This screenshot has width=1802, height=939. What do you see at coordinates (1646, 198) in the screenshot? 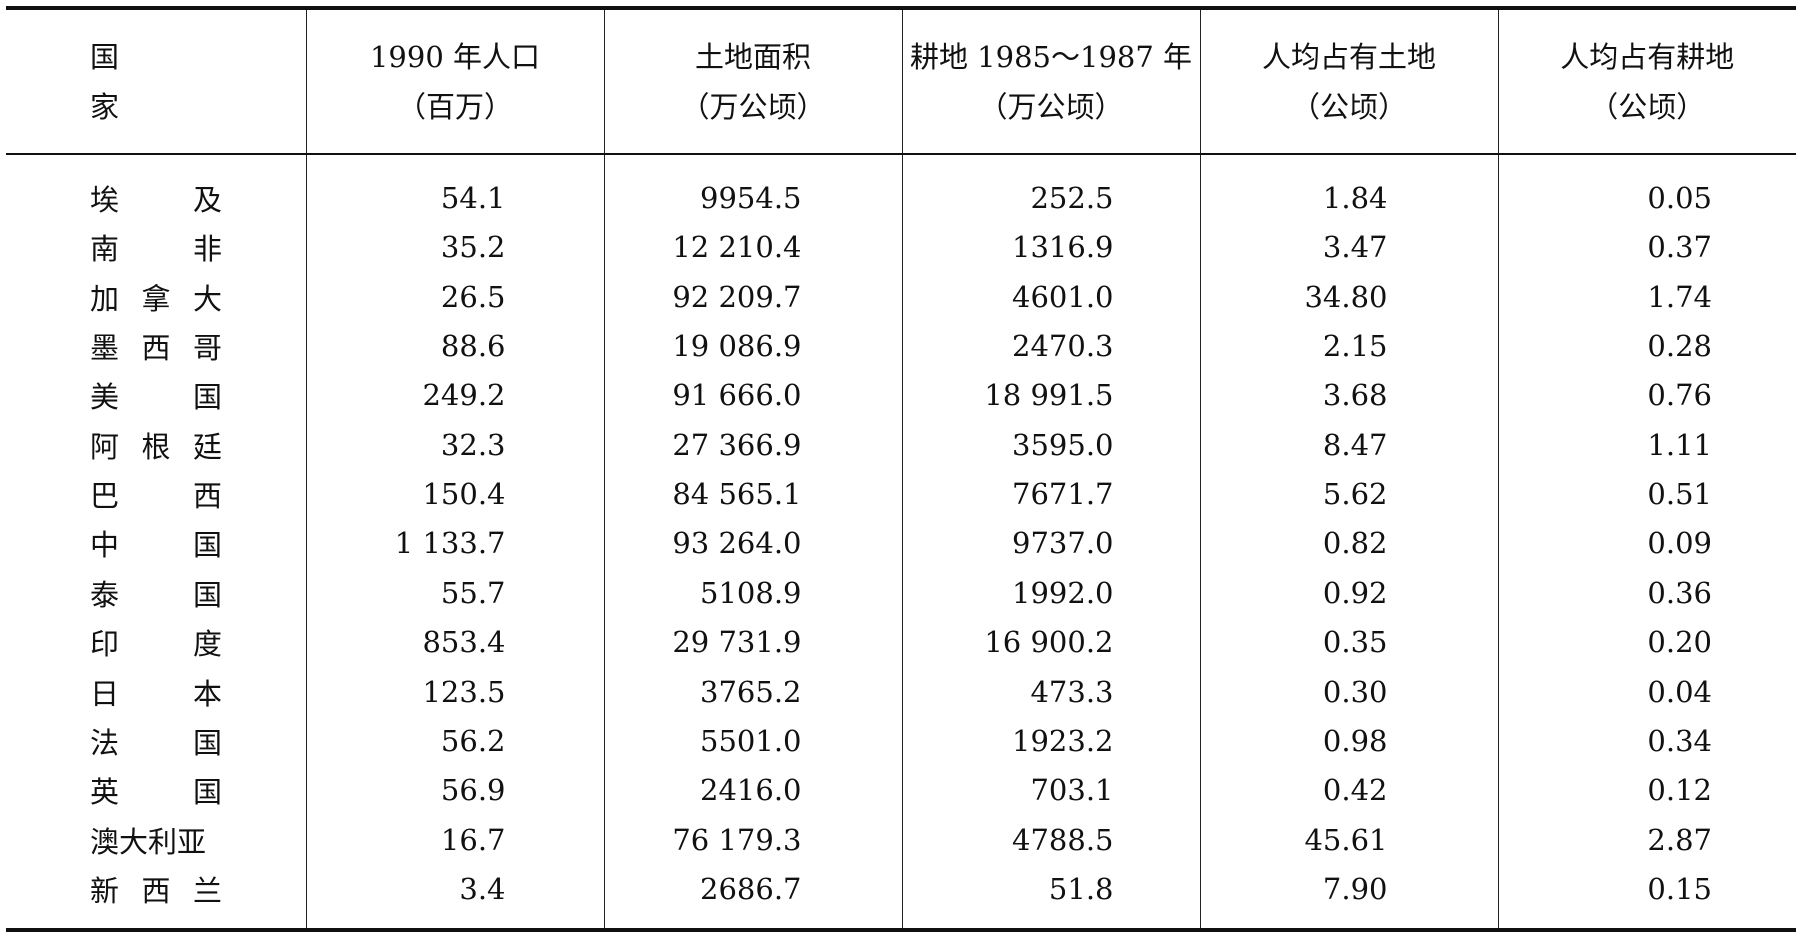
I see `cell-arable-per-capita: 0.05` at bounding box center [1646, 198].